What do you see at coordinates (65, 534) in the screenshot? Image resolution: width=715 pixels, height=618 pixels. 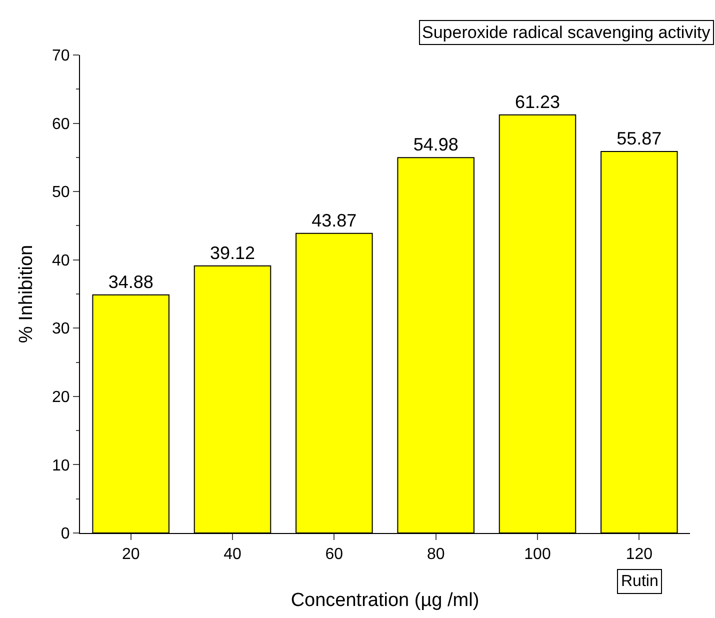 I see `y-tick-label: 0` at bounding box center [65, 534].